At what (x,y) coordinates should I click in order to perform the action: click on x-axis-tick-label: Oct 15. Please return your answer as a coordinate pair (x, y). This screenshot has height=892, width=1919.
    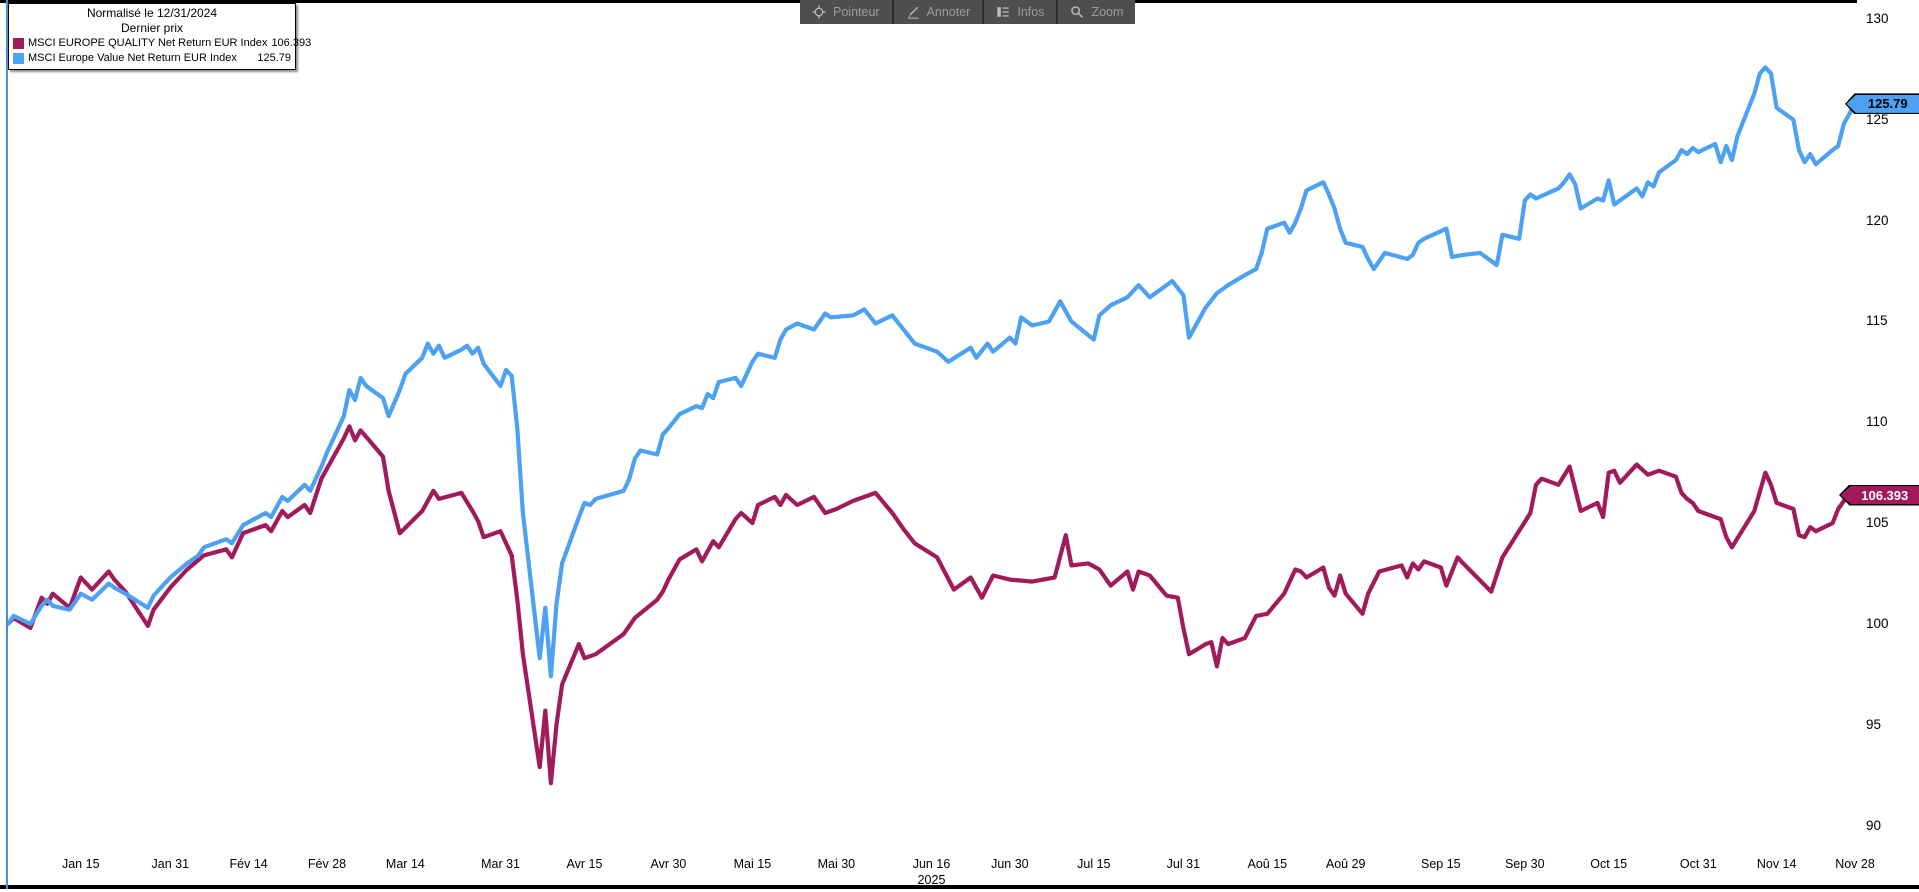
    Looking at the image, I should click on (1609, 864).